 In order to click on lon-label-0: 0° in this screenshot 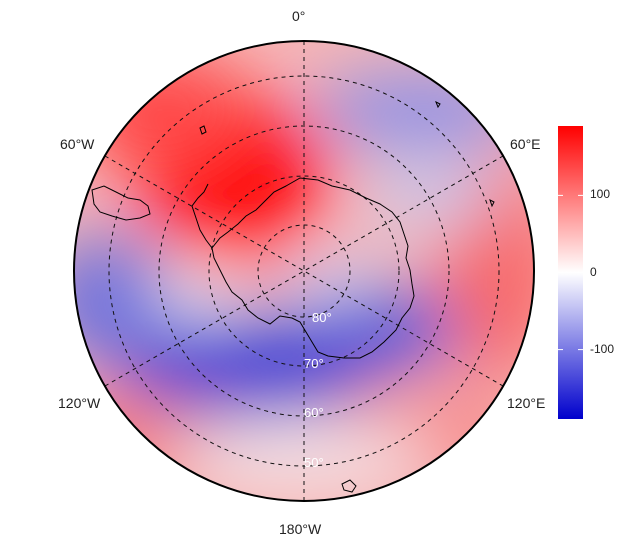, I will do `click(299, 16)`.